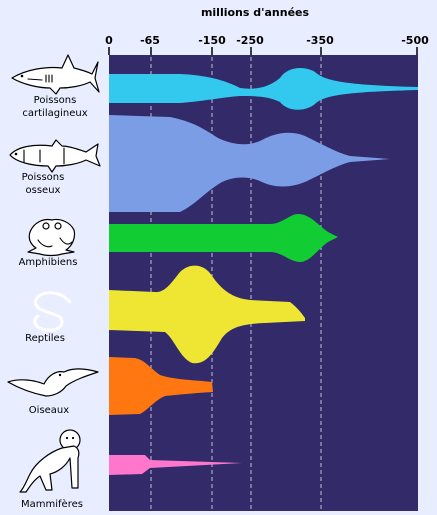  What do you see at coordinates (207, 314) in the screenshot?
I see `spindle-reptiles` at bounding box center [207, 314].